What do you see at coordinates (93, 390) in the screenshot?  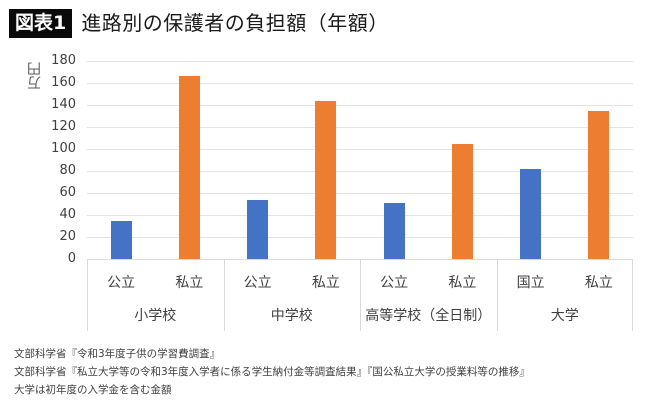 I see `footnote: 大学は初年度の入学金を含む金額` at bounding box center [93, 390].